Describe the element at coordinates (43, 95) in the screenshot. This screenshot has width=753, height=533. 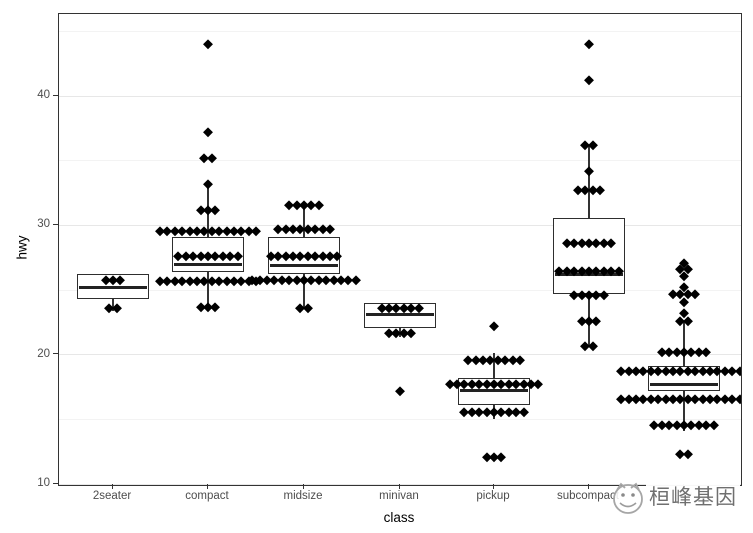
I see `y-tick-label: 40` at that location.